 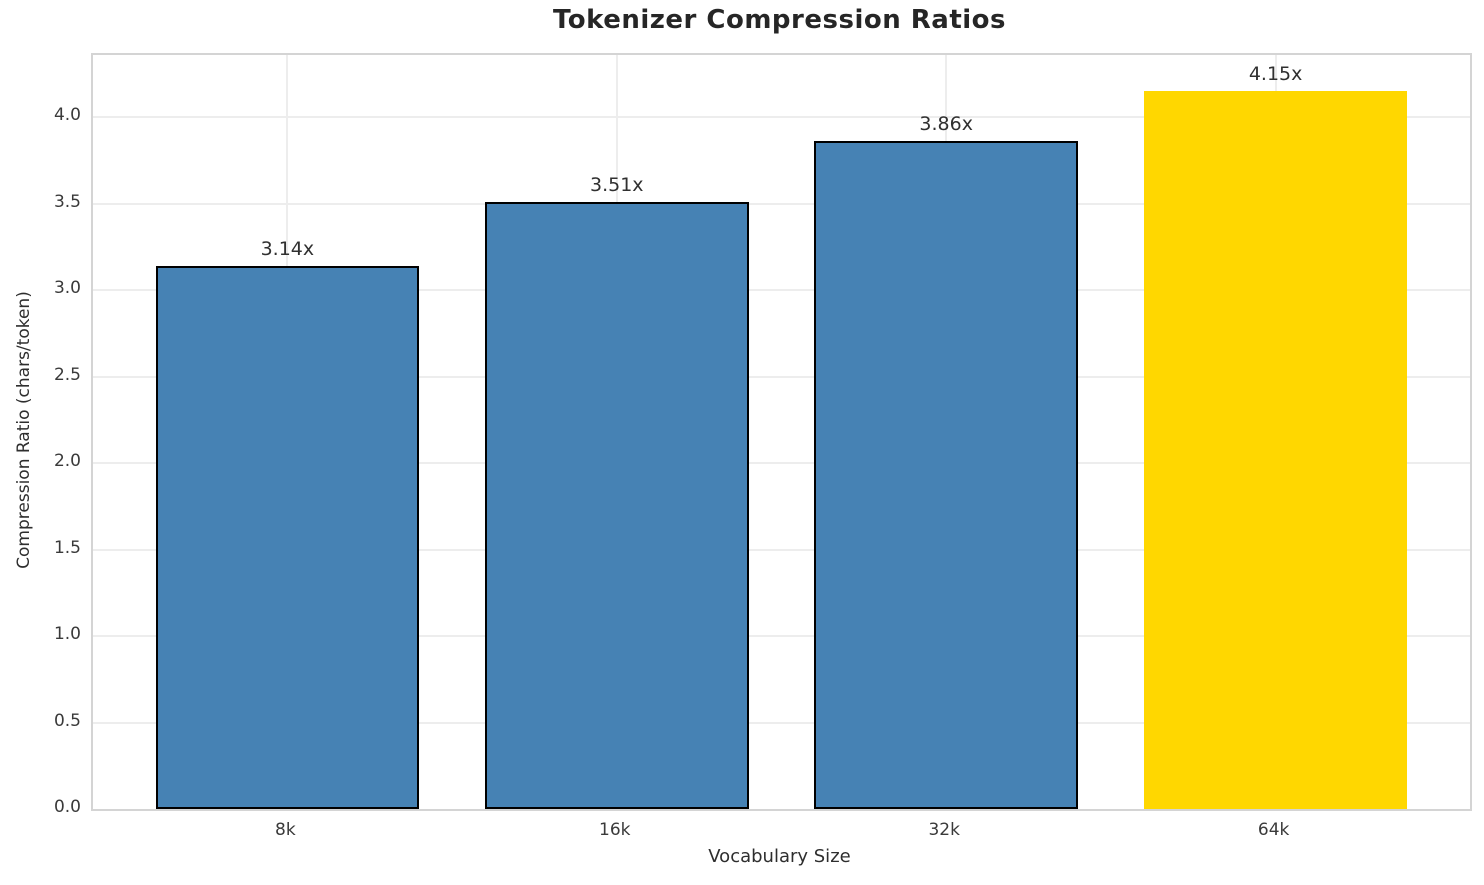 I want to click on bar-8k, so click(x=287, y=537).